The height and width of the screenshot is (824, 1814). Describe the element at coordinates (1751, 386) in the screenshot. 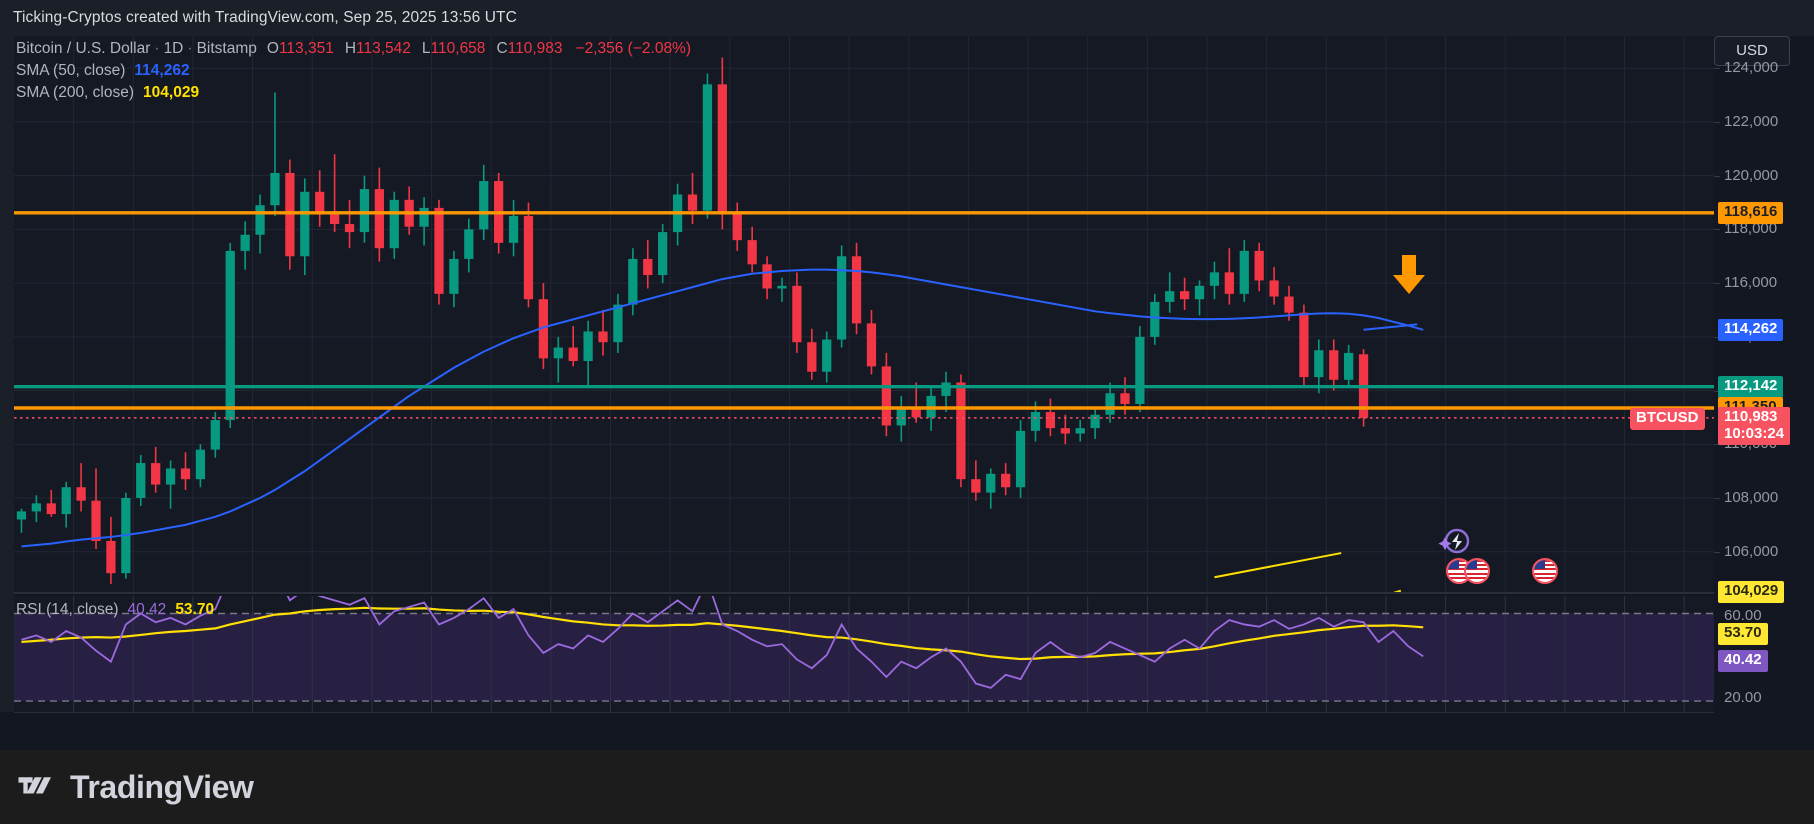

I see `support-teal-badge: 112,142` at that location.